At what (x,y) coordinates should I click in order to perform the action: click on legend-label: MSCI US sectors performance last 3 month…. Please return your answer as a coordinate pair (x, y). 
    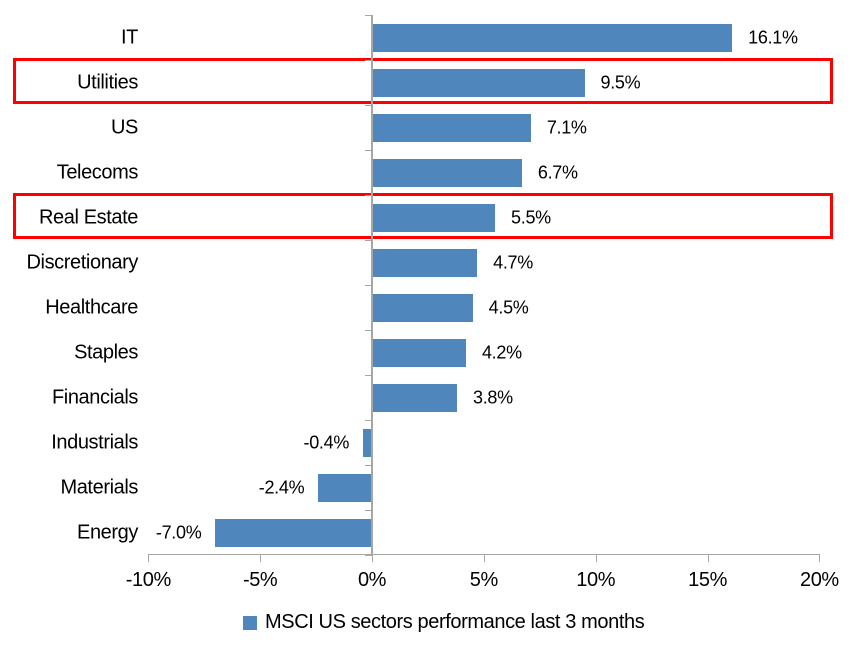
    Looking at the image, I should click on (455, 622).